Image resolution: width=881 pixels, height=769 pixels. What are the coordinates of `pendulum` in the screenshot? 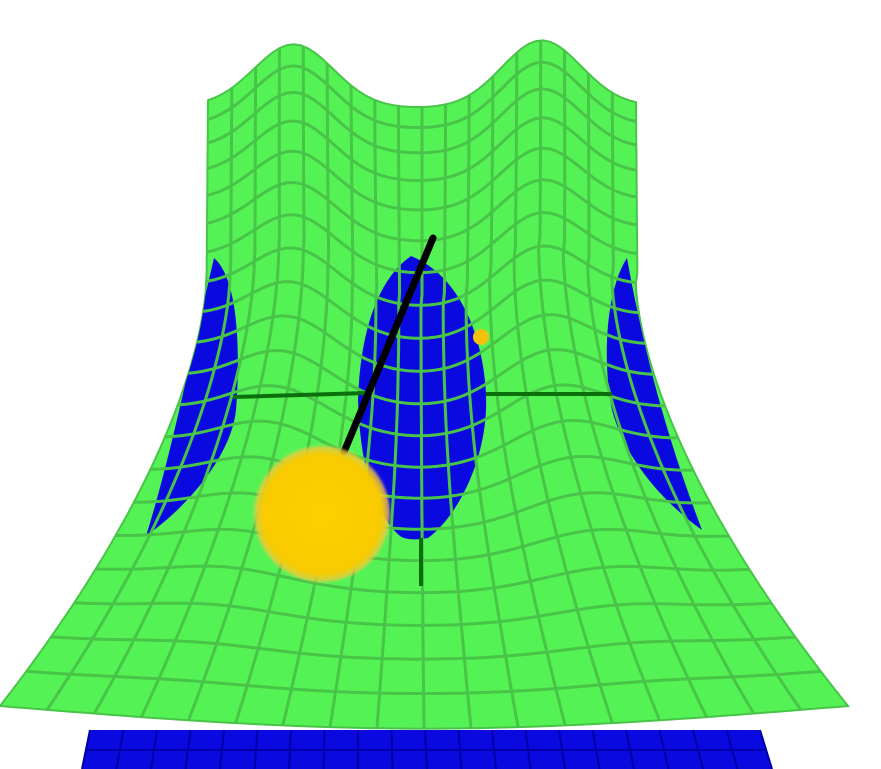 It's located at (345, 408).